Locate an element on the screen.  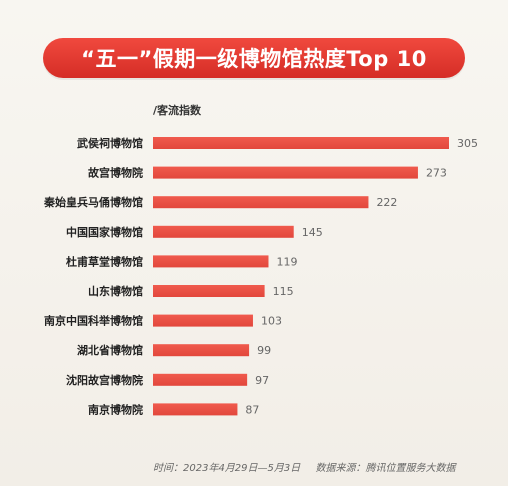
value-label: 273 is located at coordinates (436, 173).